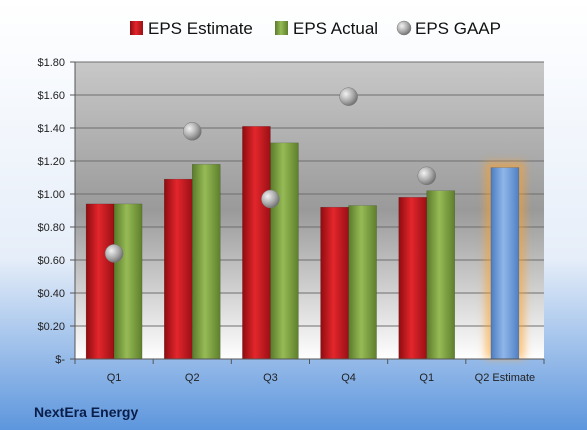 The image size is (587, 430). I want to click on x-axis: Q1 Q2 Q3 Q4 Q1 Q2 Estimate, so click(309, 371).